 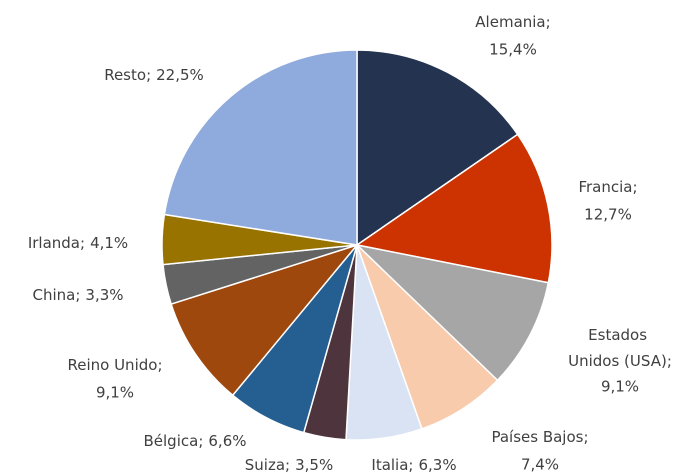 I want to click on data-label: Resto; 22,5%, so click(x=154, y=75).